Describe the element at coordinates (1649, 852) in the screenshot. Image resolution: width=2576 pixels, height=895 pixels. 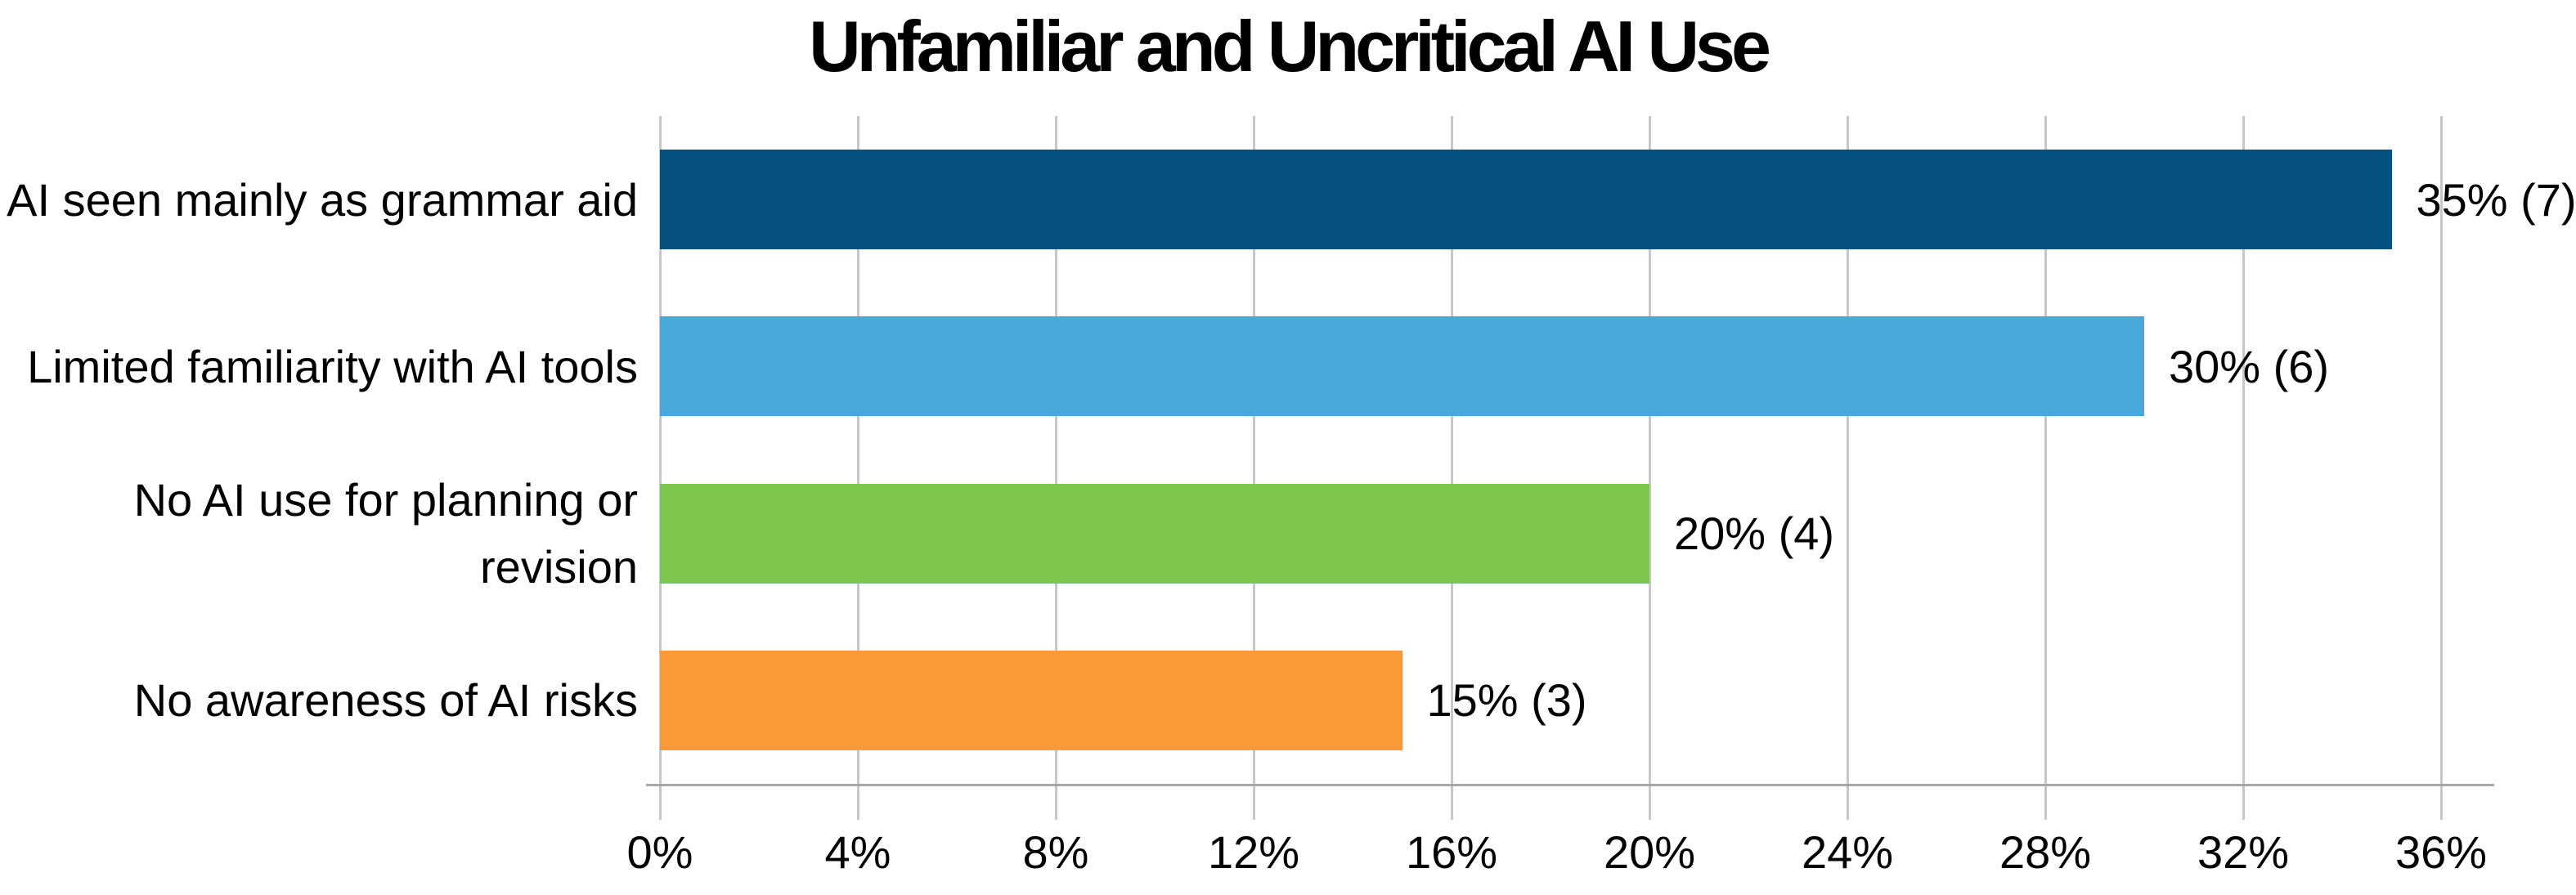
I see `x-tick-label: 20%` at that location.